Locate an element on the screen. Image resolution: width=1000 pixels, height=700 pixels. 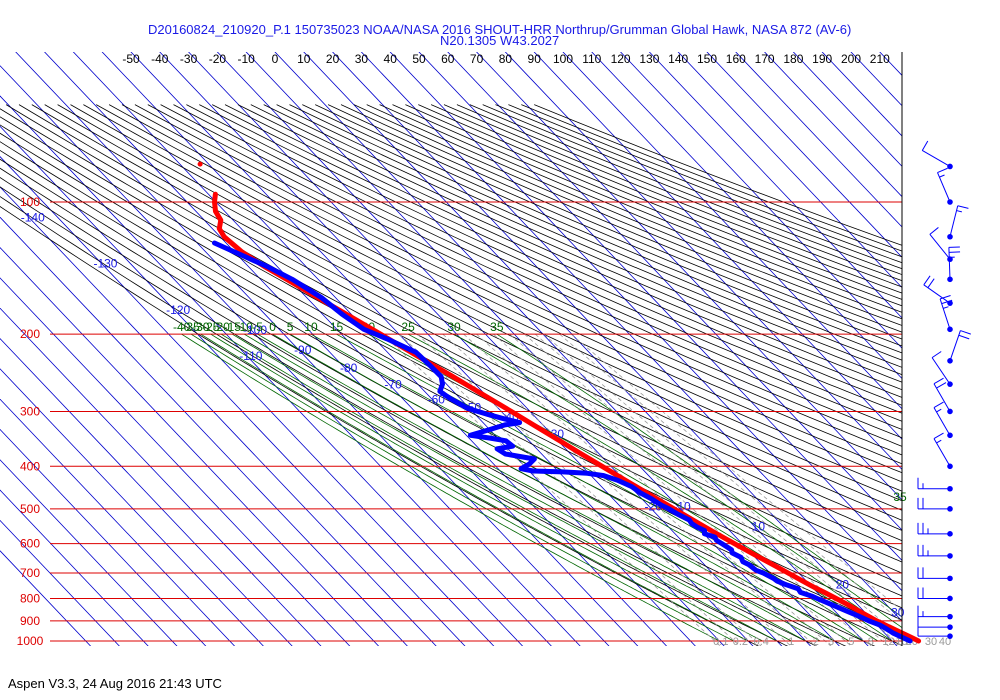
isotherm-label: -90 is located at coordinates (303, 350).